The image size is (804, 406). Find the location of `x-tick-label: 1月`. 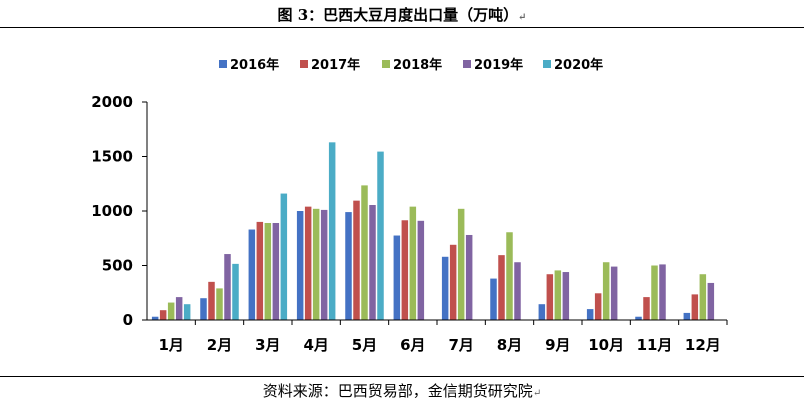

x-tick-label: 1月 is located at coordinates (170, 345).